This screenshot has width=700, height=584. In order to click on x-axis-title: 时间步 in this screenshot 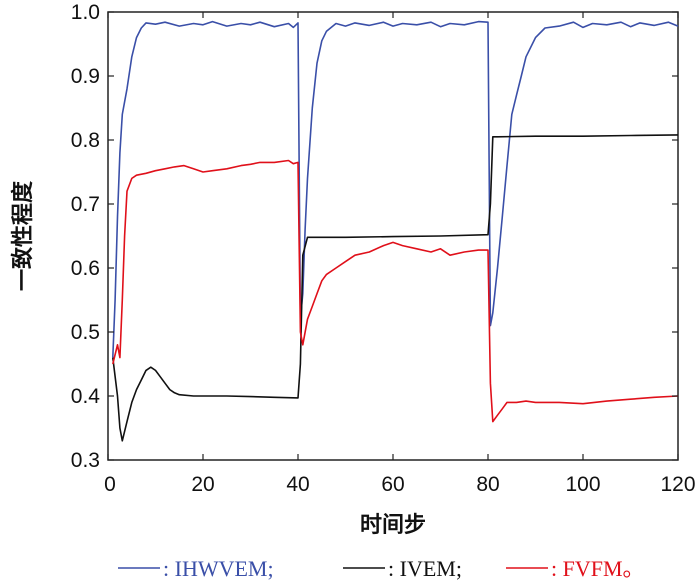, I will do `click(393, 525)`.